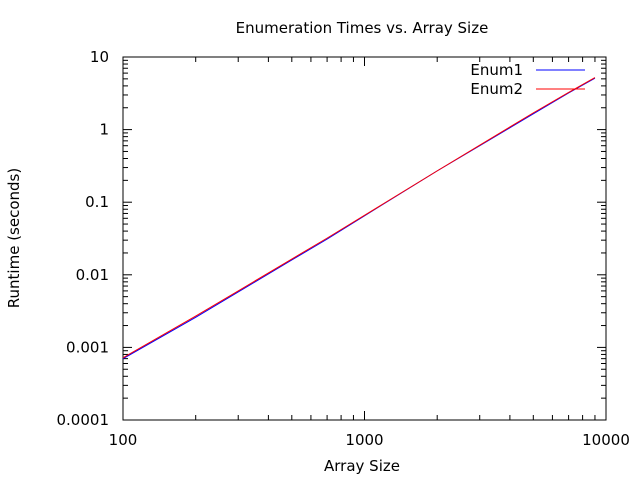 The image size is (640, 480). I want to click on x-tick-label: 10000, so click(606, 440).